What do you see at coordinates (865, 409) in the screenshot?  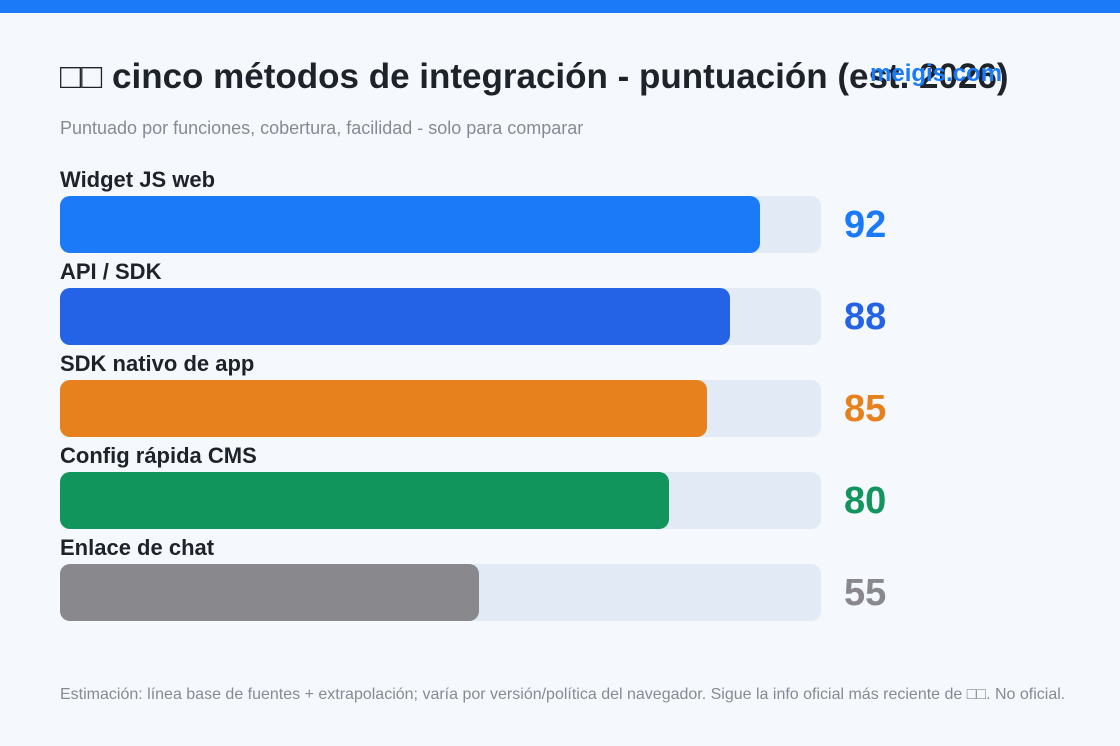 I see `bar-value-label: 85` at bounding box center [865, 409].